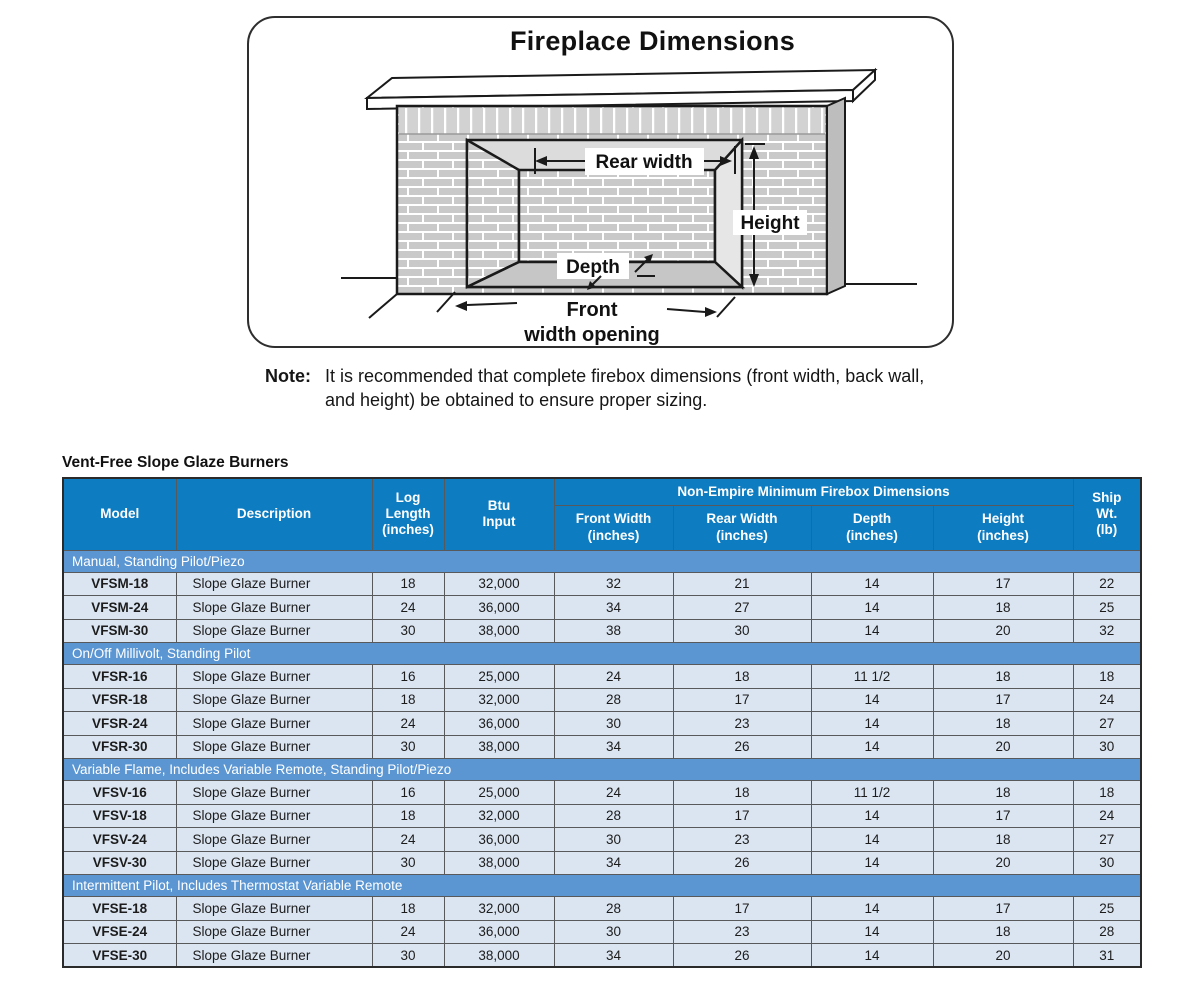  Describe the element at coordinates (119, 723) in the screenshot. I see `model-cell: VFSR-24` at that location.